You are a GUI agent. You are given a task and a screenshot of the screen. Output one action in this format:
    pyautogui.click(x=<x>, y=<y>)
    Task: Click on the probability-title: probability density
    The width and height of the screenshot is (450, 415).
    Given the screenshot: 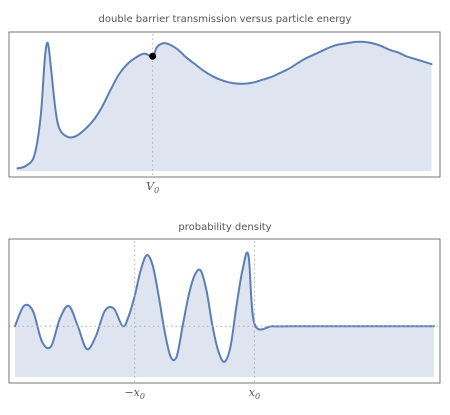 What is the action you would take?
    pyautogui.click(x=224, y=227)
    